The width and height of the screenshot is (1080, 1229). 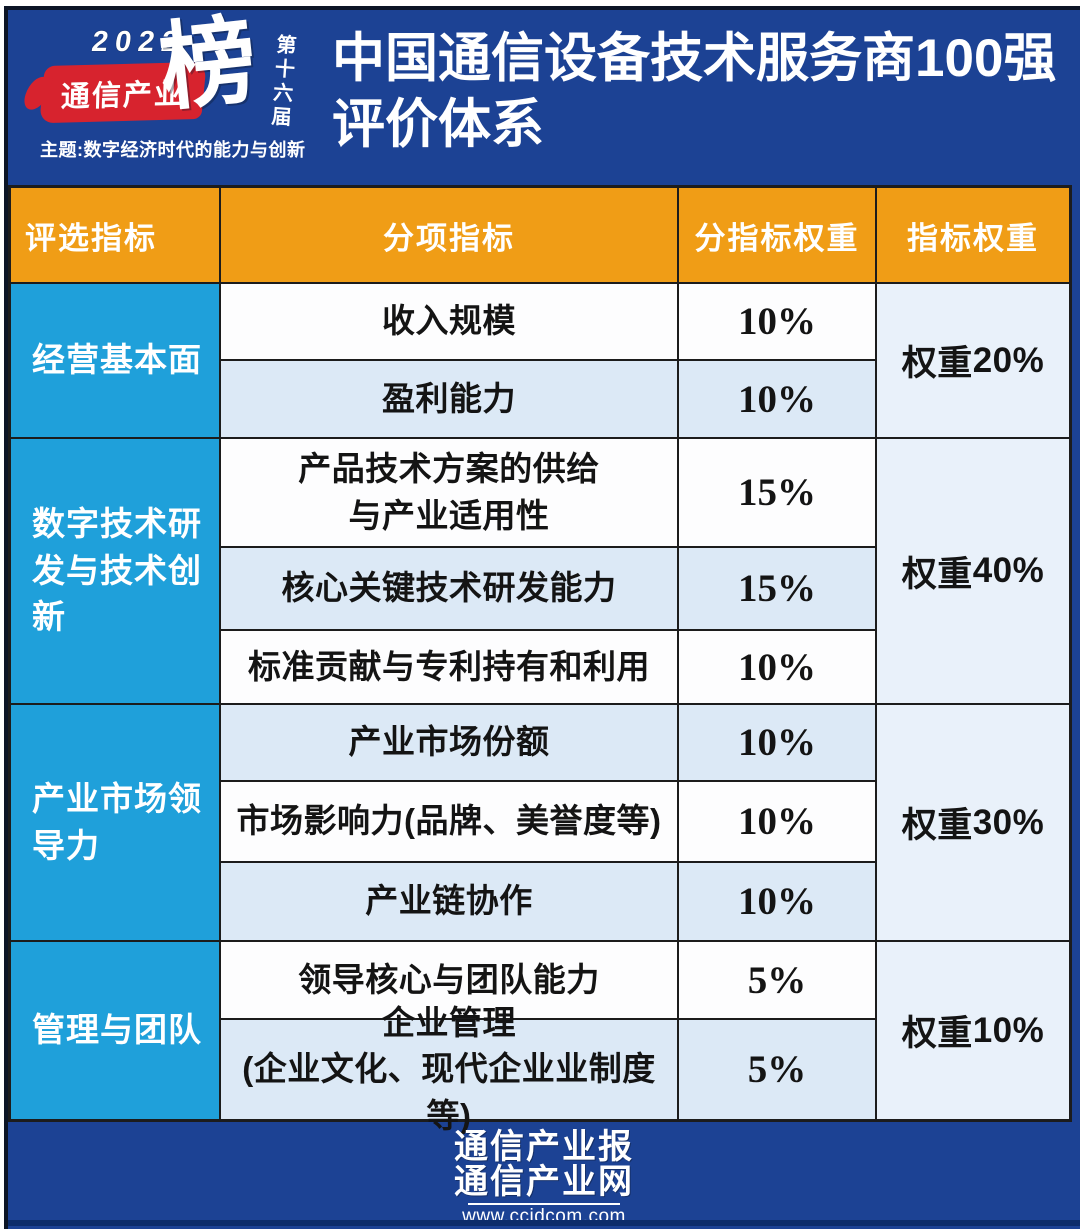 What do you see at coordinates (449, 235) in the screenshot?
I see `col-header-sub-indicator: 分项指标` at bounding box center [449, 235].